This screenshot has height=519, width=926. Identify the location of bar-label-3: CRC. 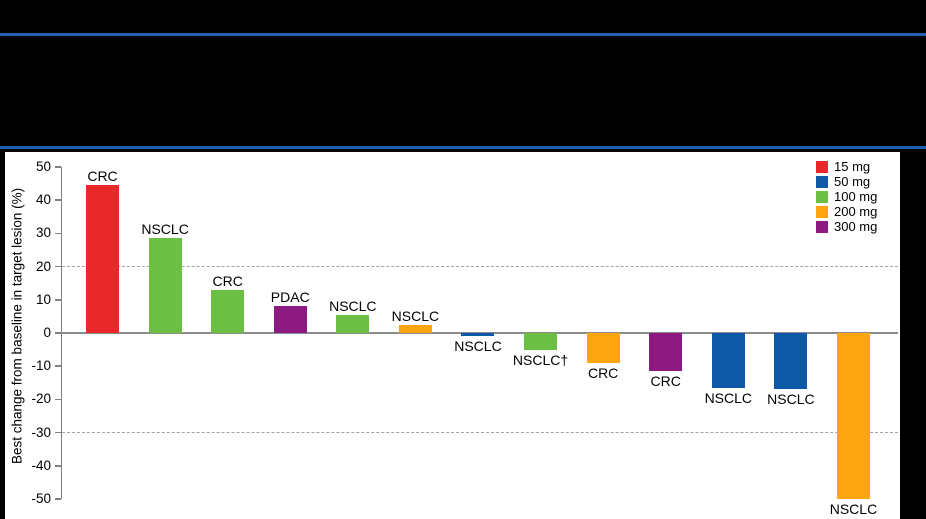
(227, 280).